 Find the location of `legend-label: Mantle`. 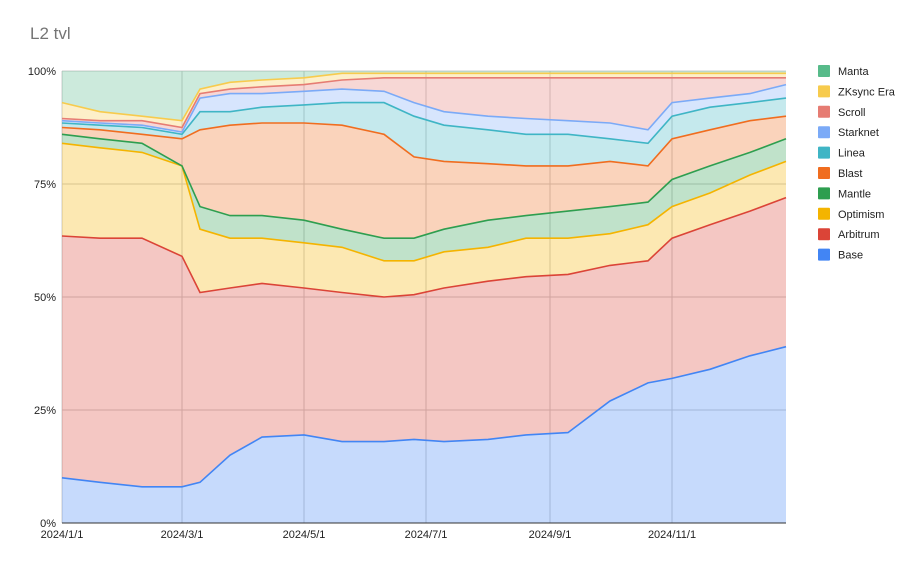

legend-label: Mantle is located at coordinates (854, 194).